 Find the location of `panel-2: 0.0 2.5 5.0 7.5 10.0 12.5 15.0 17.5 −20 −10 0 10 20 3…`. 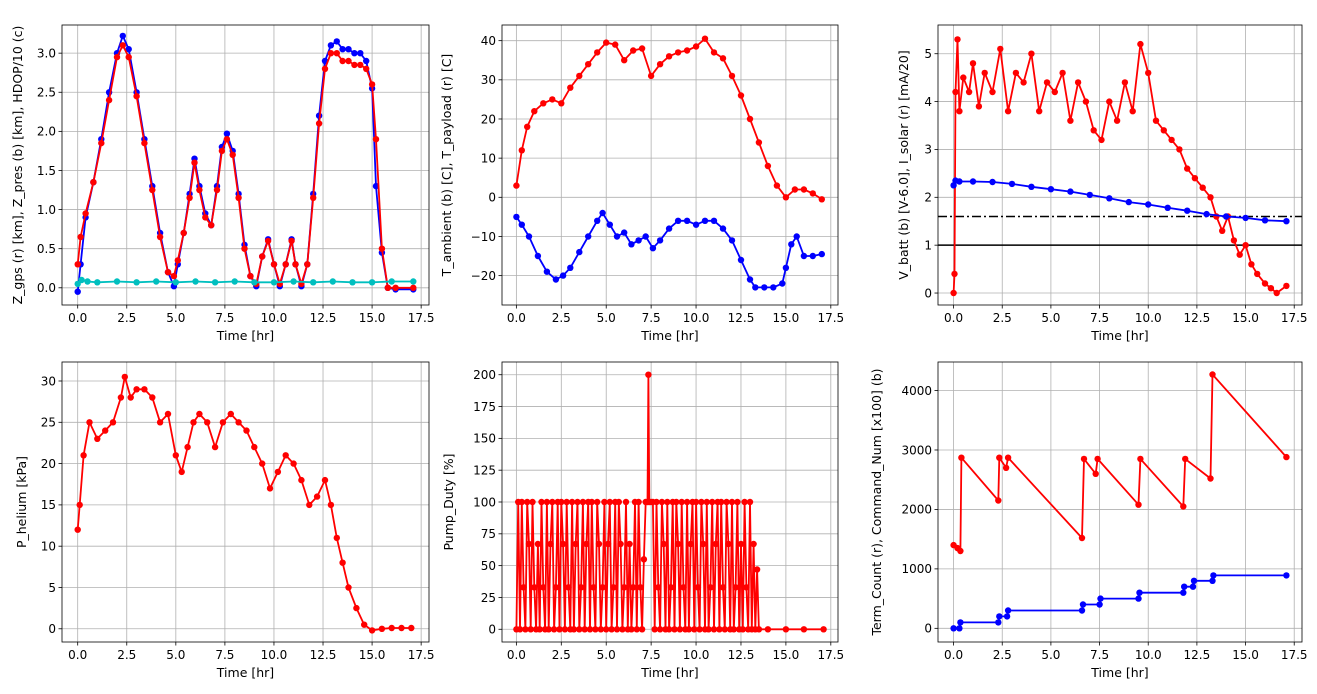

panel-2: 0.0 2.5 5.0 7.5 10.0 12.5 15.0 17.5 −20 −10 0 10 20 3… is located at coordinates (641, 183).